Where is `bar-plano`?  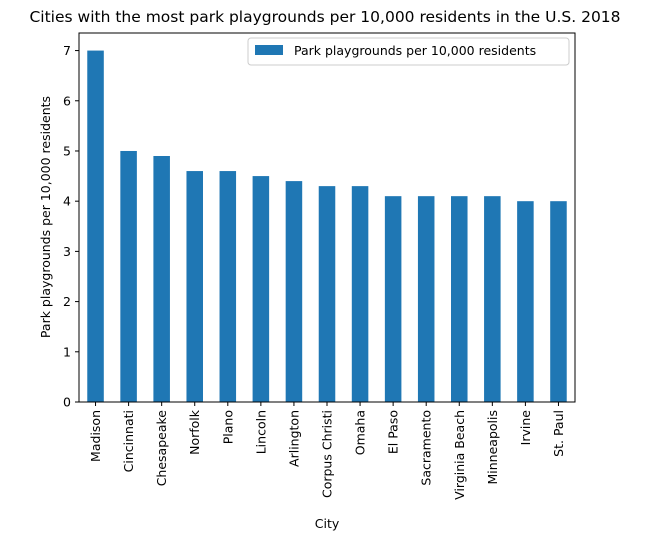 bar-plano is located at coordinates (228, 286).